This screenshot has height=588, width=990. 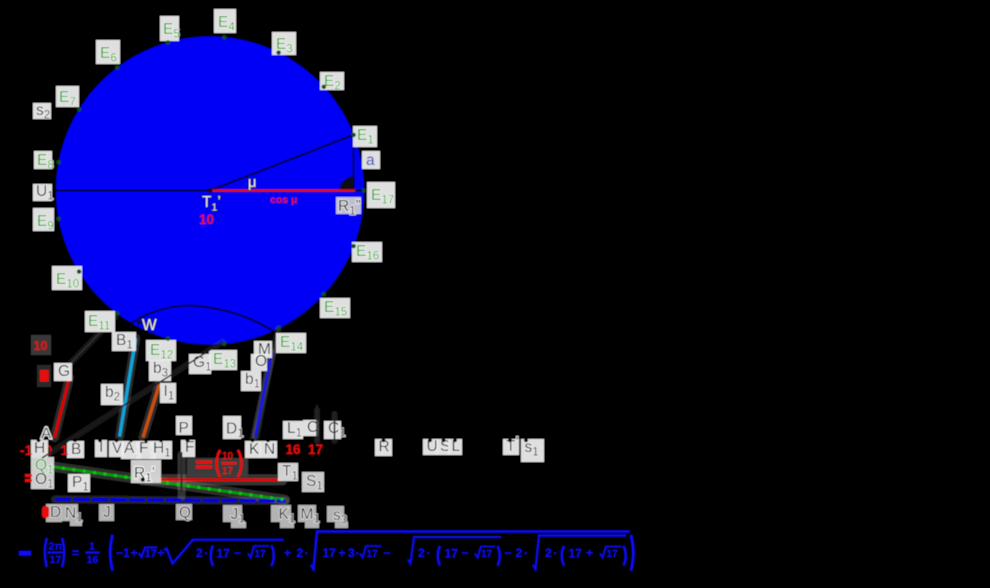 What do you see at coordinates (107, 512) in the screenshot?
I see `svg-text: J` at bounding box center [107, 512].